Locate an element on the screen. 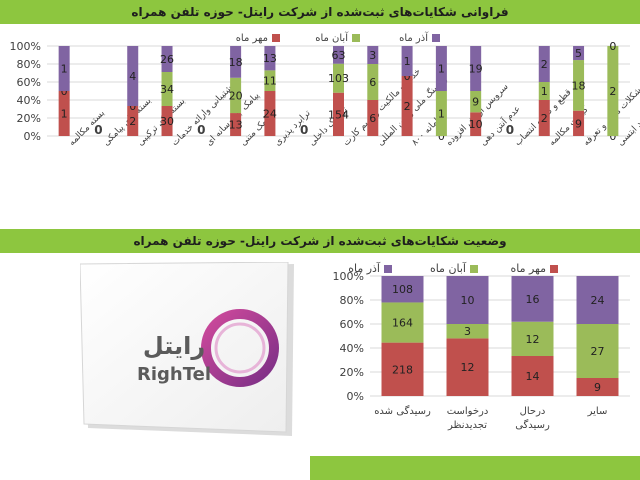 This screenshot has width=640, height=480. data-label: 6 is located at coordinates (372, 82).